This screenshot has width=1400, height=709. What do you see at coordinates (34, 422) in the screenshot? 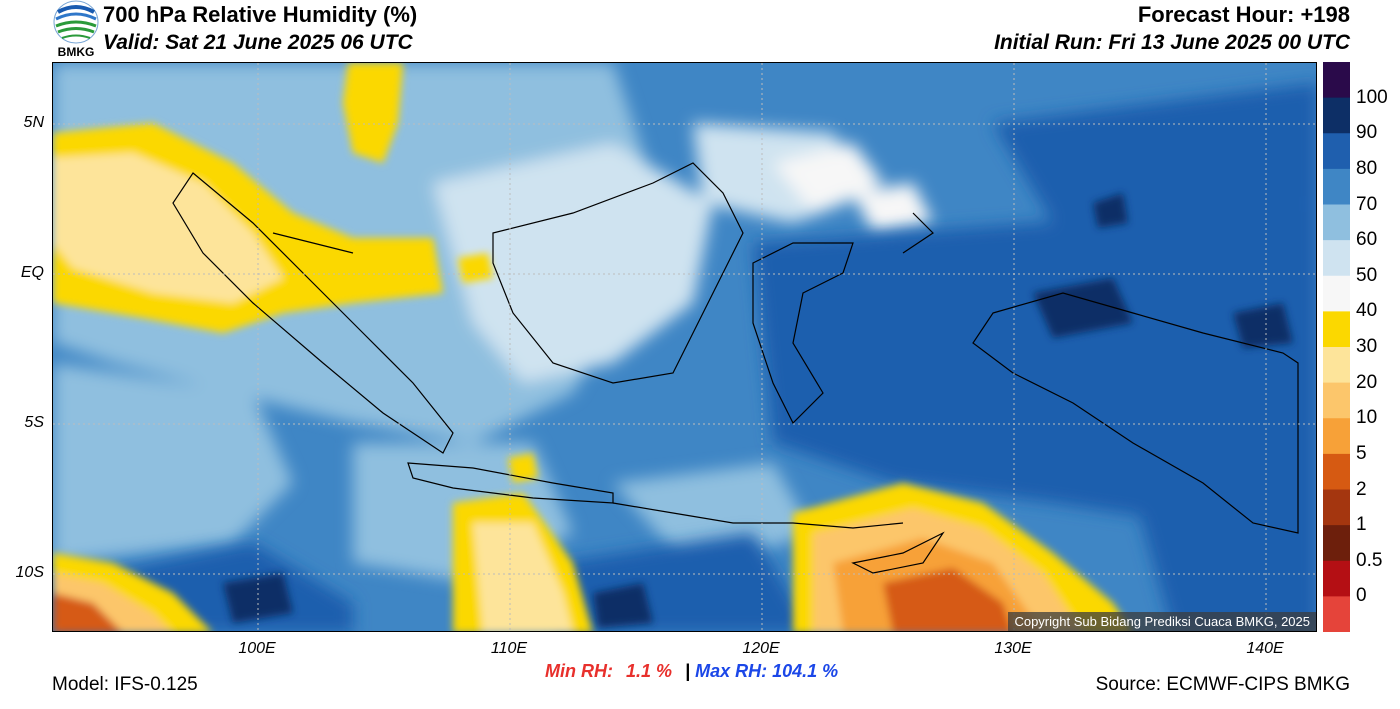
I see `lat-label-5s: 5S` at bounding box center [34, 422].